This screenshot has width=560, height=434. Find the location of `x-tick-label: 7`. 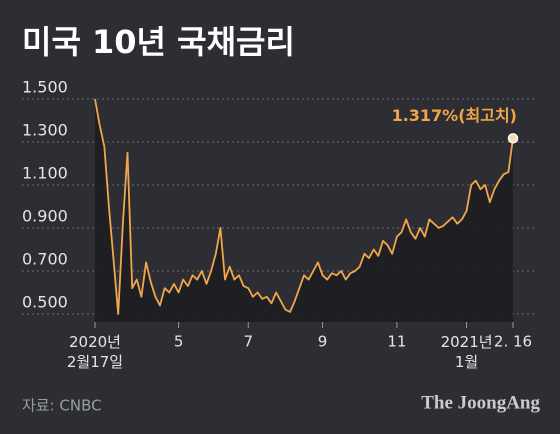

x-tick-label: 7 is located at coordinates (248, 342).